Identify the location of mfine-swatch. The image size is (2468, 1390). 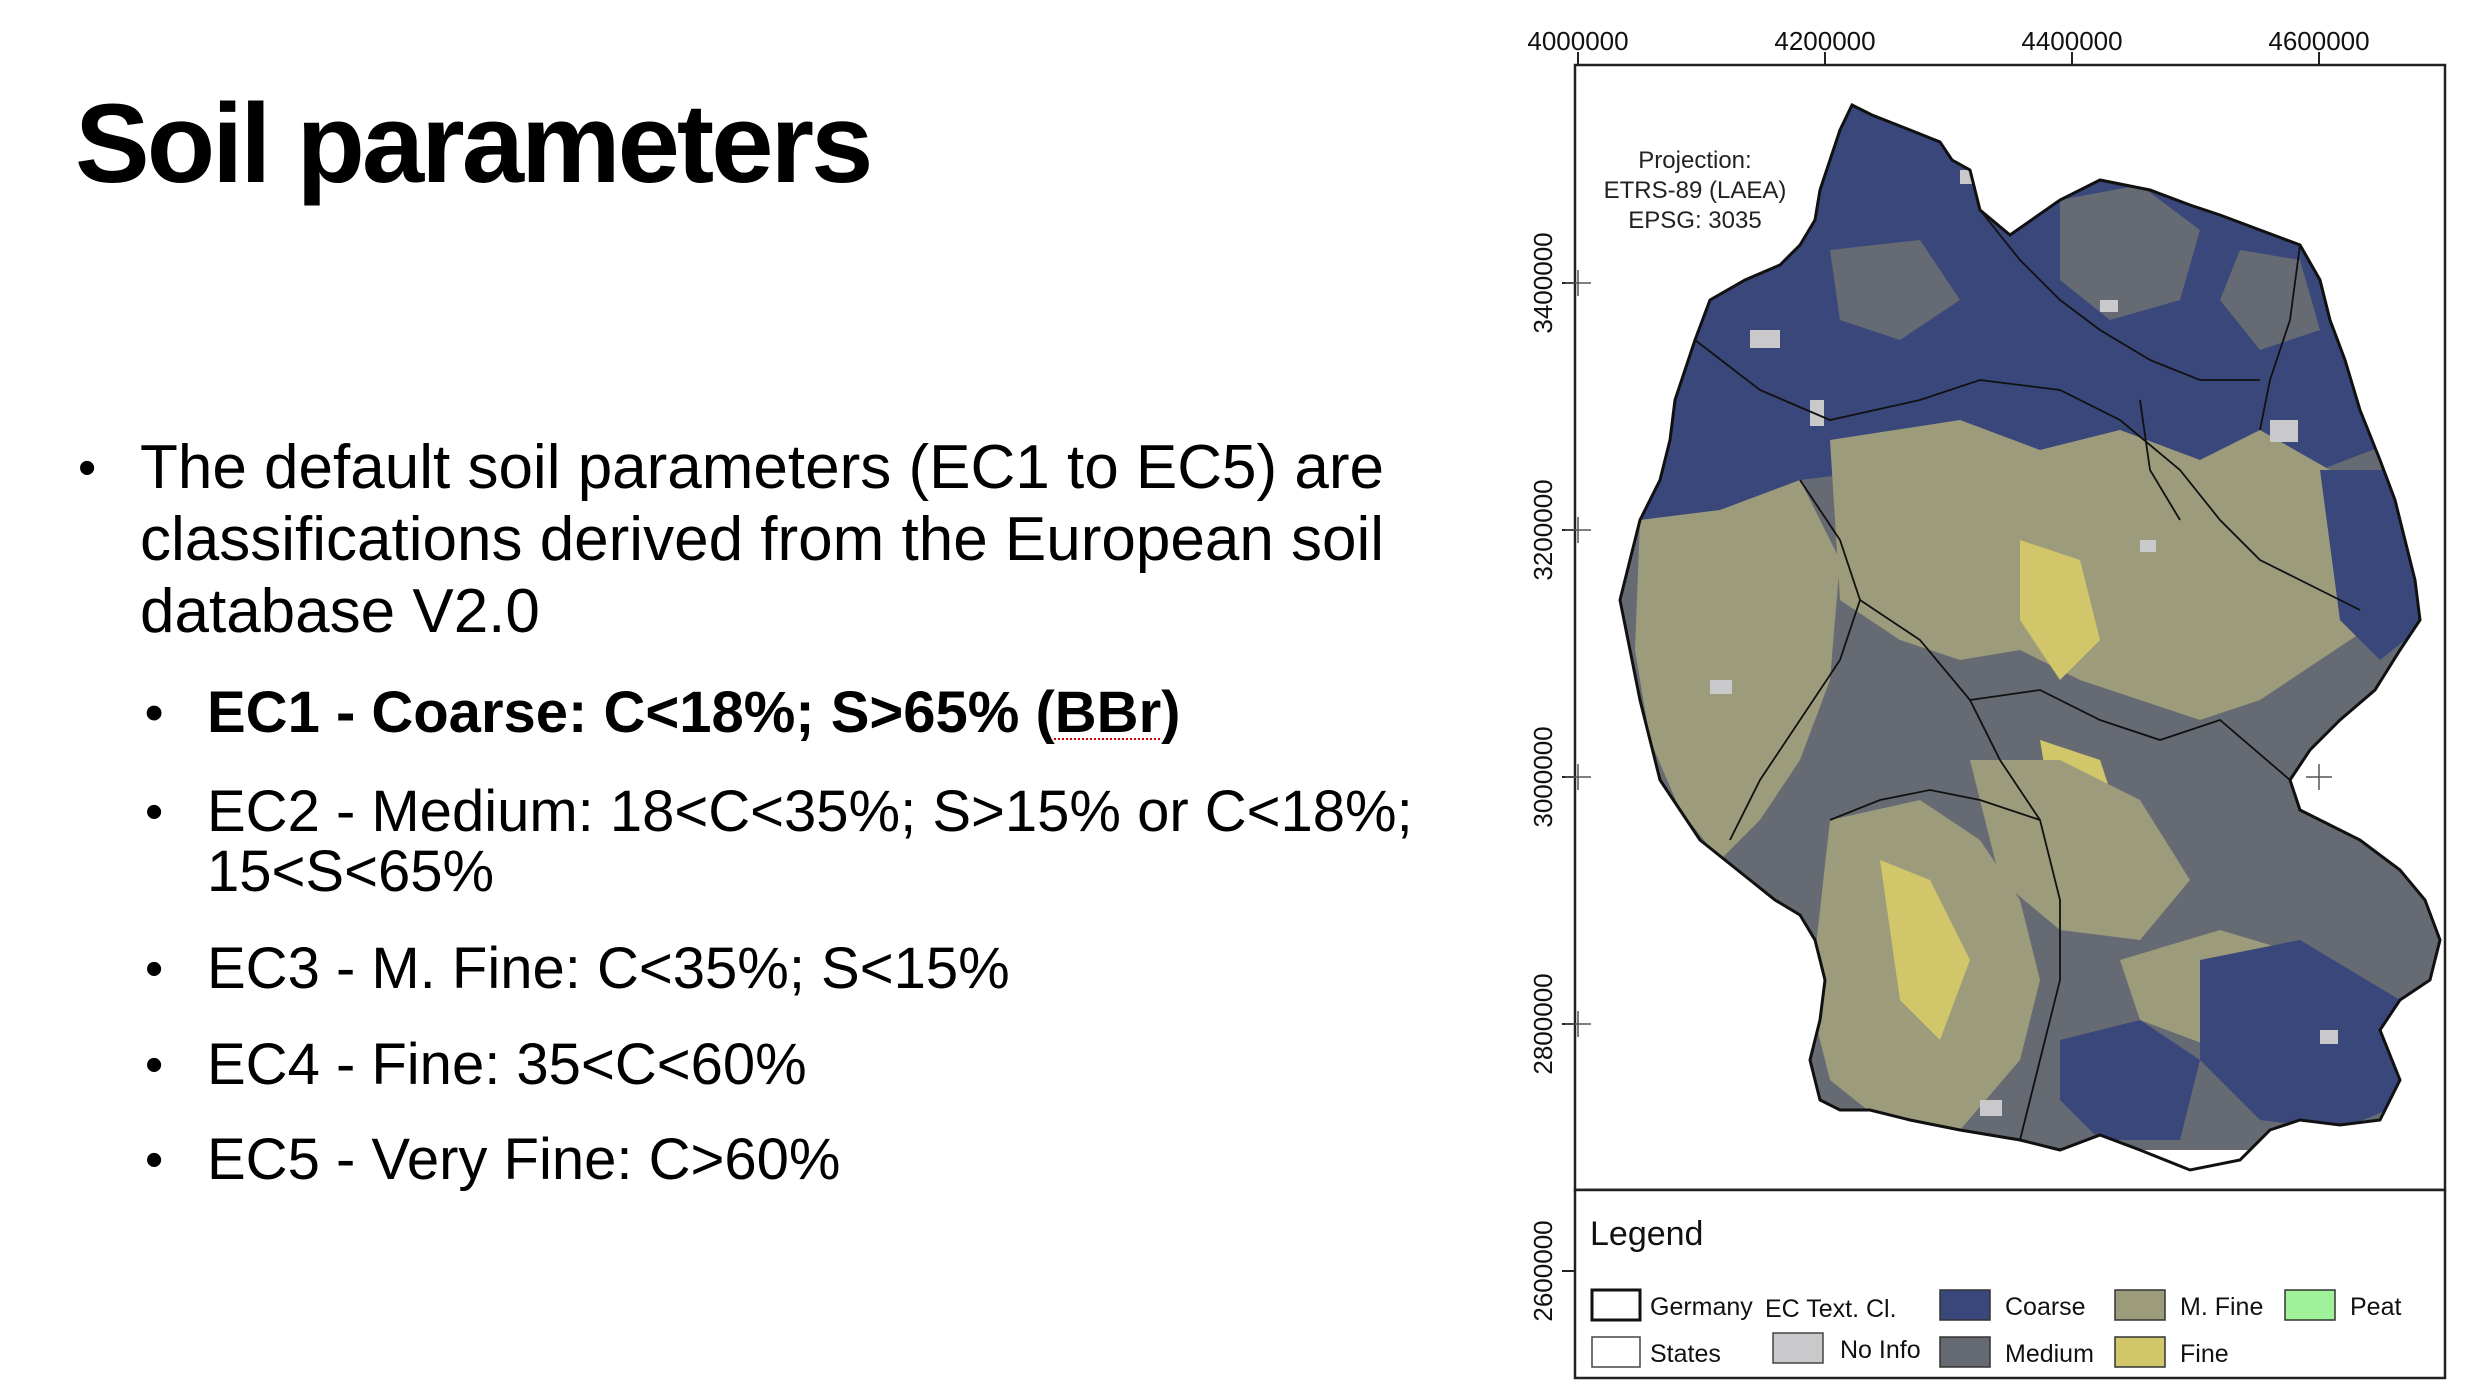
(2140, 1305).